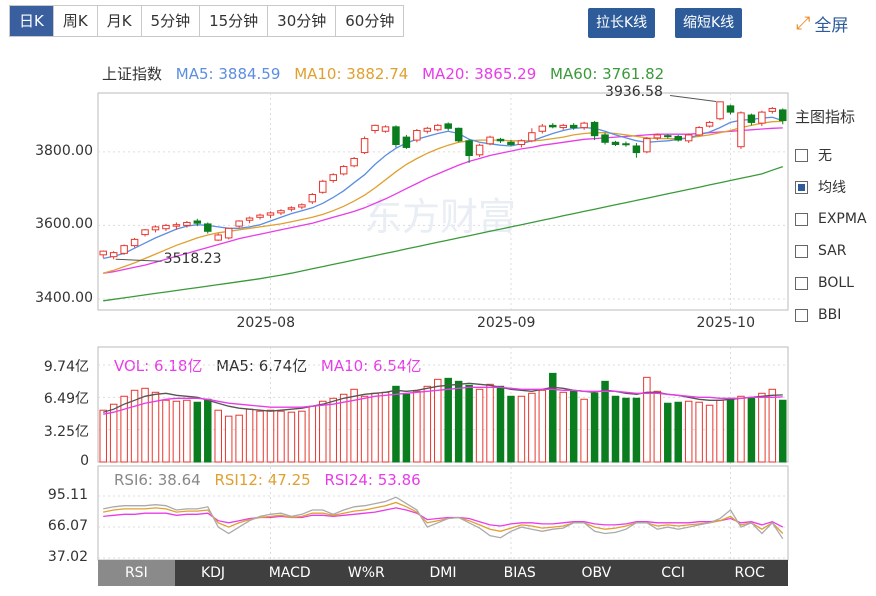 This screenshot has height=596, width=876. Describe the element at coordinates (234, 21) in the screenshot. I see `period-tab-4: 15分钟` at that location.